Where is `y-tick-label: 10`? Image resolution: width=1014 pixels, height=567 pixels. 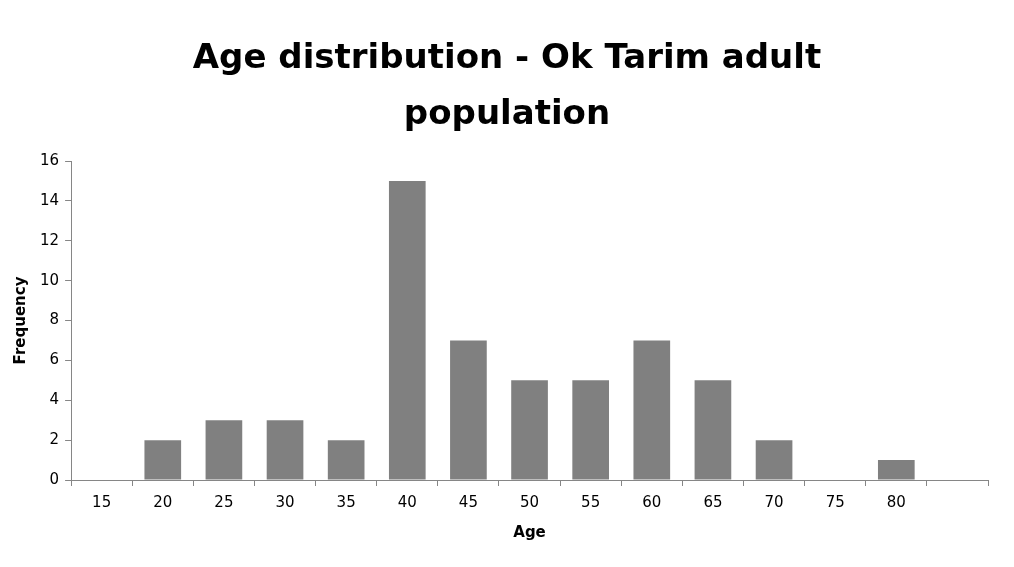
y-tick-label: 10 is located at coordinates (49, 279).